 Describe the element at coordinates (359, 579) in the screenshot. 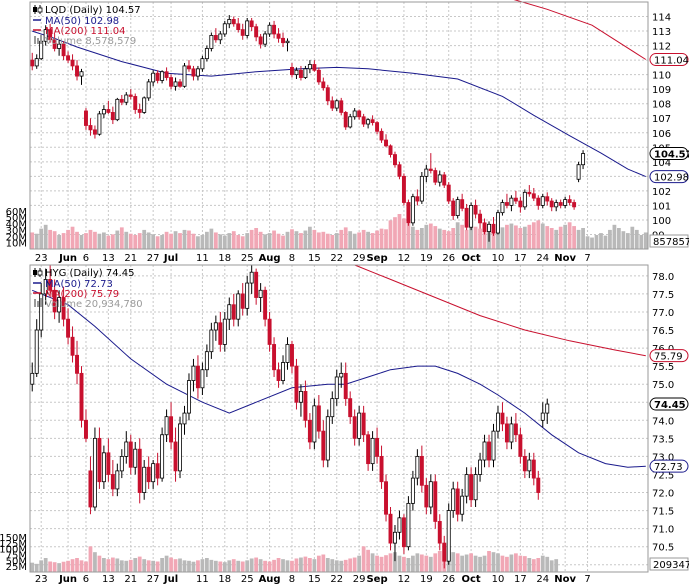

I see `date-tick-label: 29` at that location.